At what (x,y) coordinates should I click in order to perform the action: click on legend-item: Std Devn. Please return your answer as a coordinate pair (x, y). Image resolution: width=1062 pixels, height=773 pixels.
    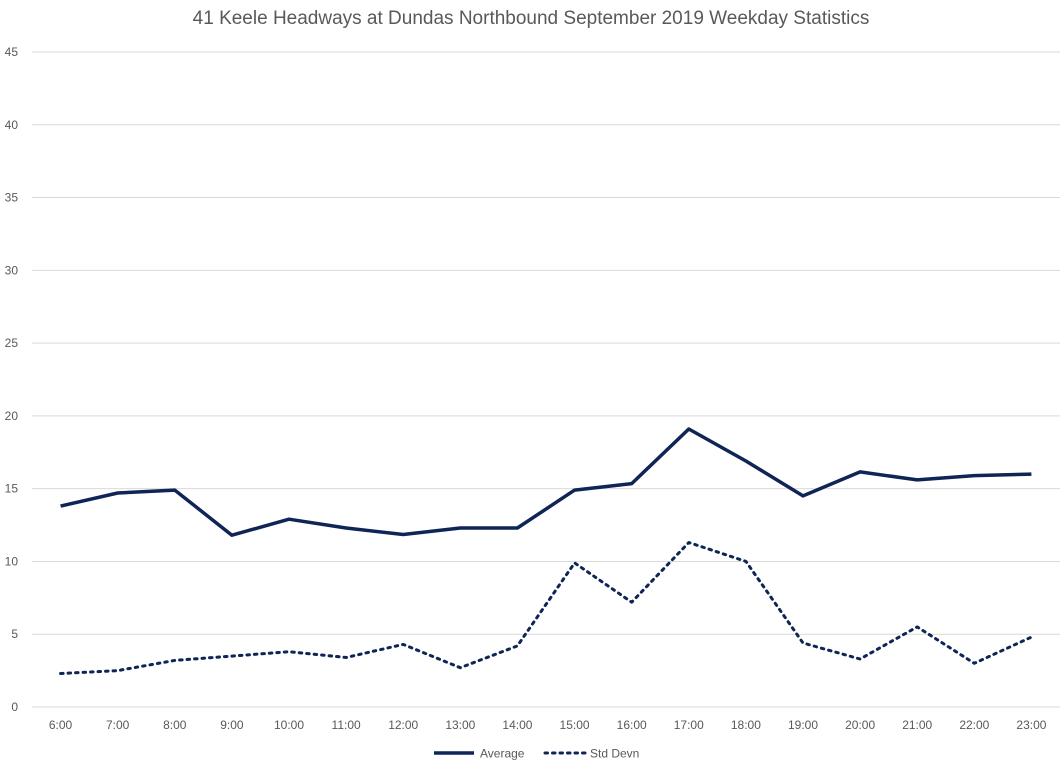
    Looking at the image, I should click on (591, 754).